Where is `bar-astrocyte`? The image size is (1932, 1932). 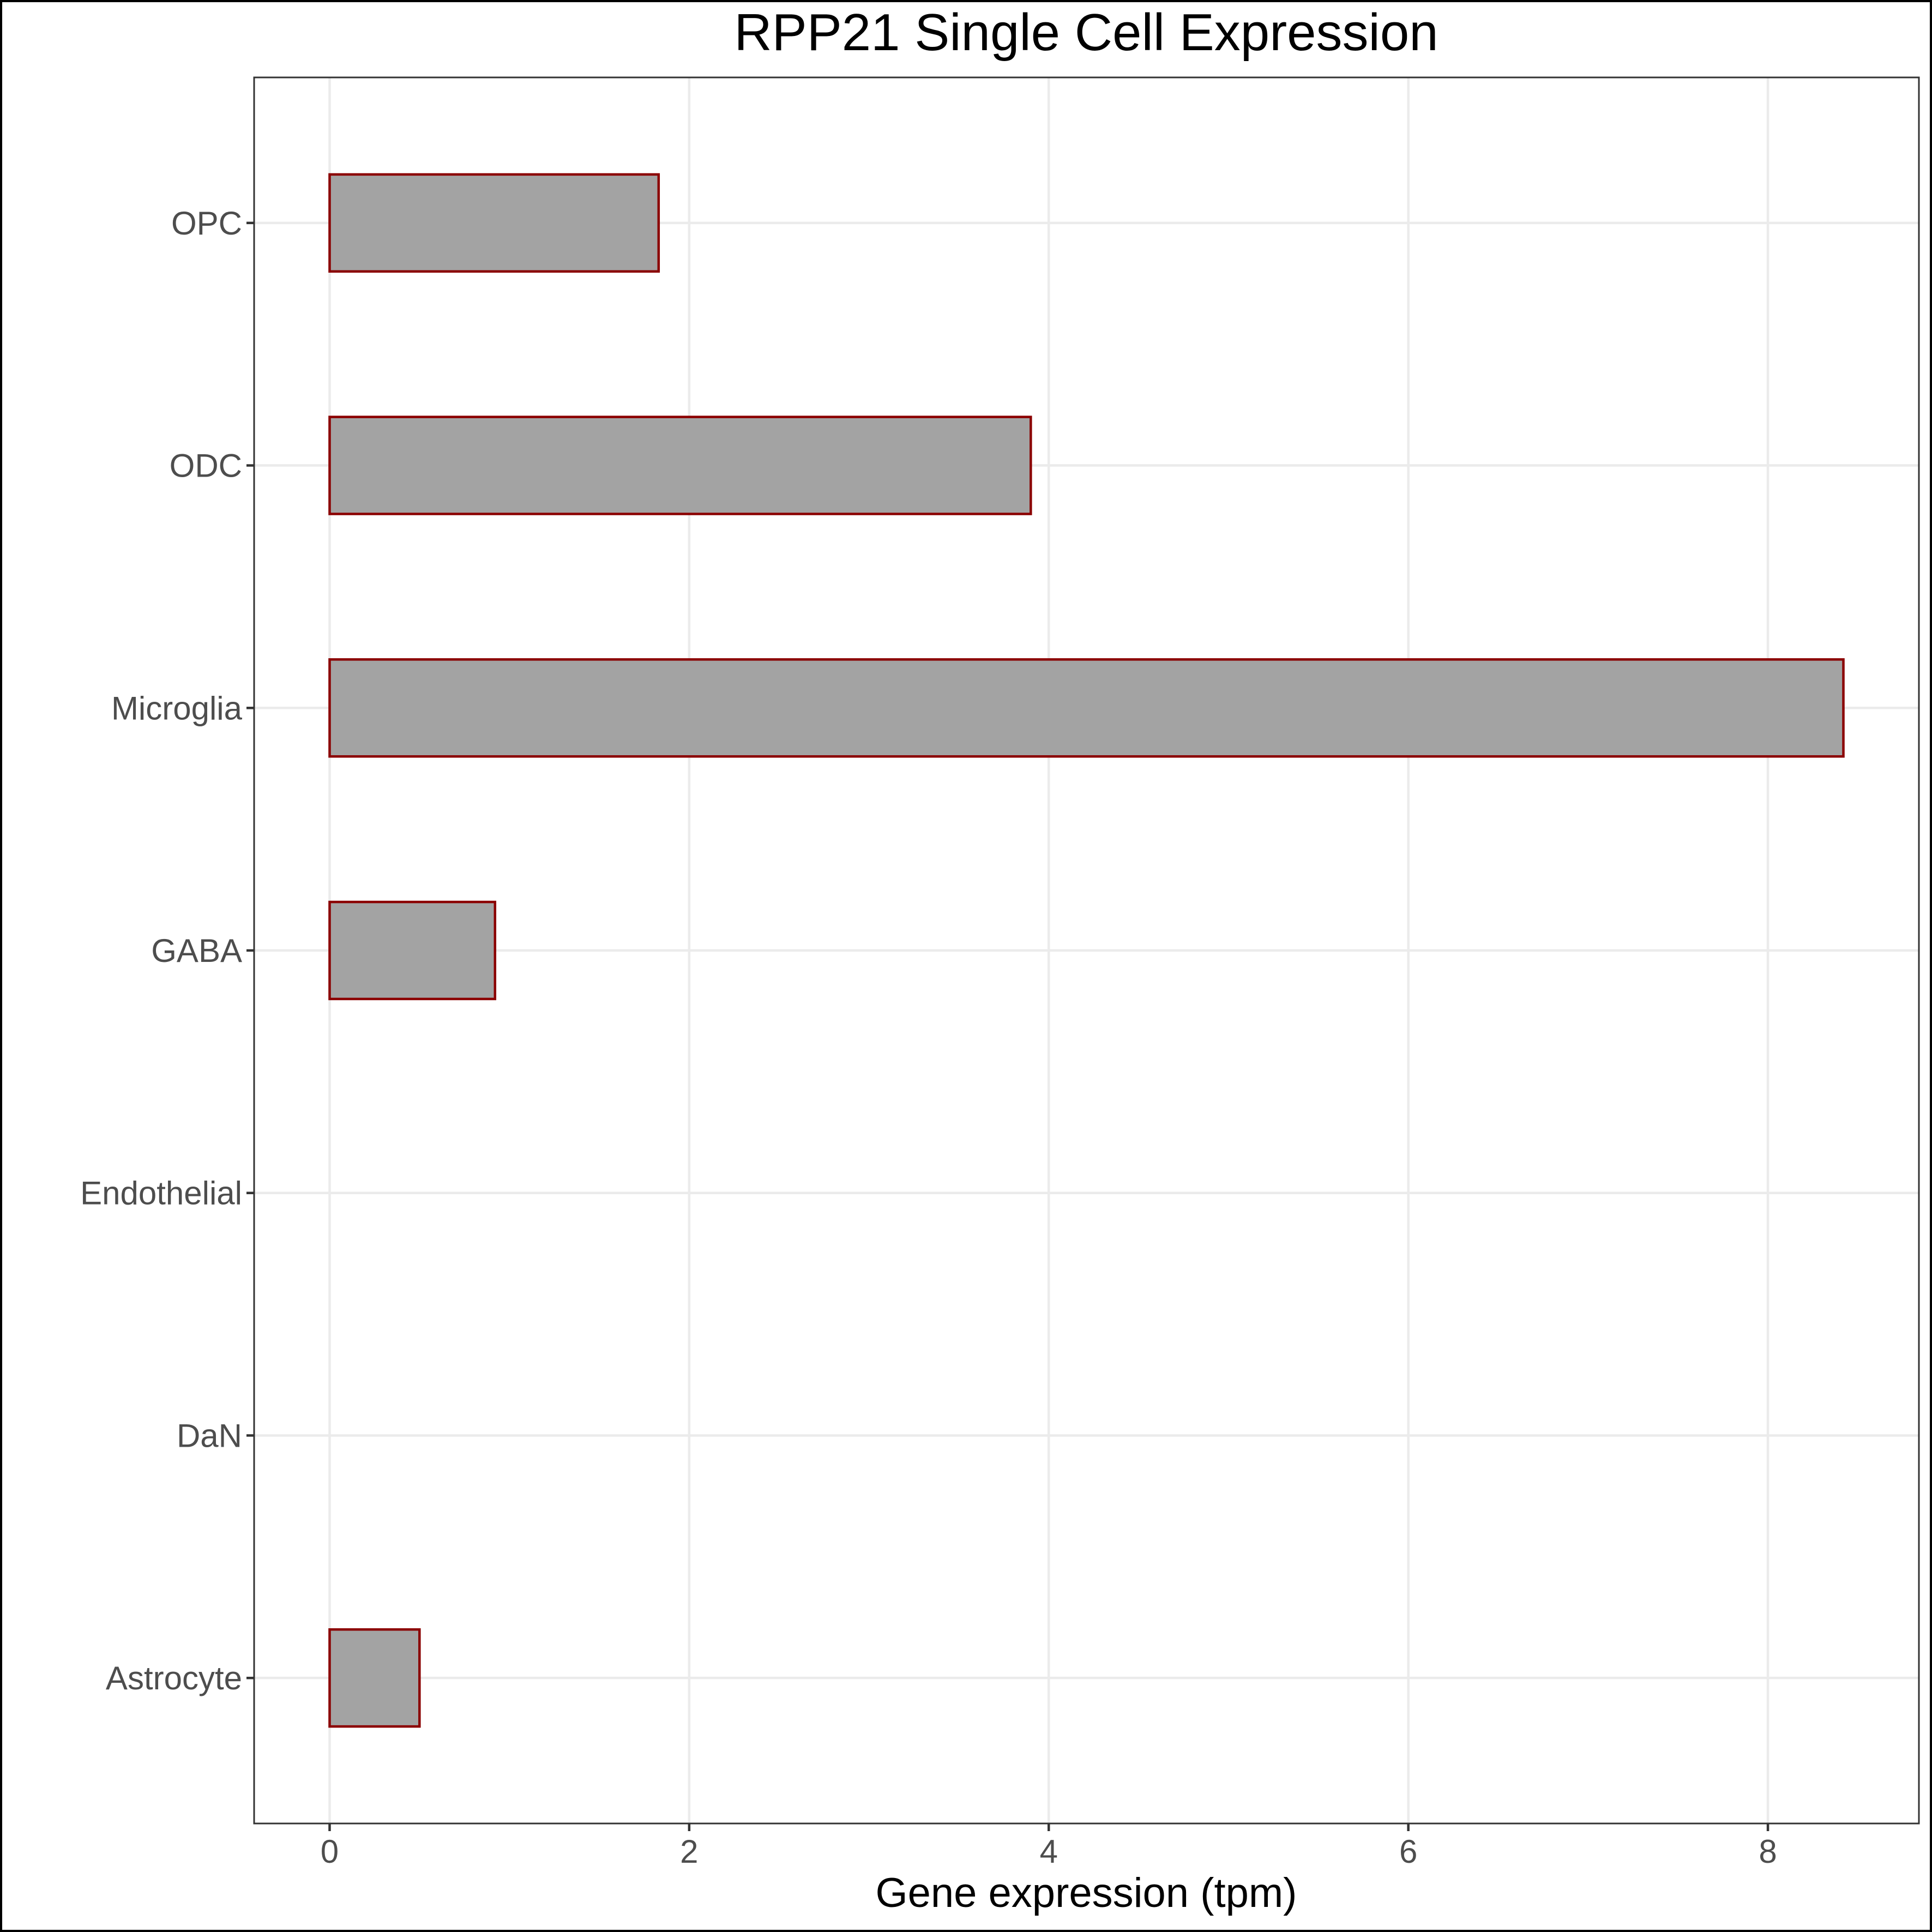
bar-astrocyte is located at coordinates (374, 1678).